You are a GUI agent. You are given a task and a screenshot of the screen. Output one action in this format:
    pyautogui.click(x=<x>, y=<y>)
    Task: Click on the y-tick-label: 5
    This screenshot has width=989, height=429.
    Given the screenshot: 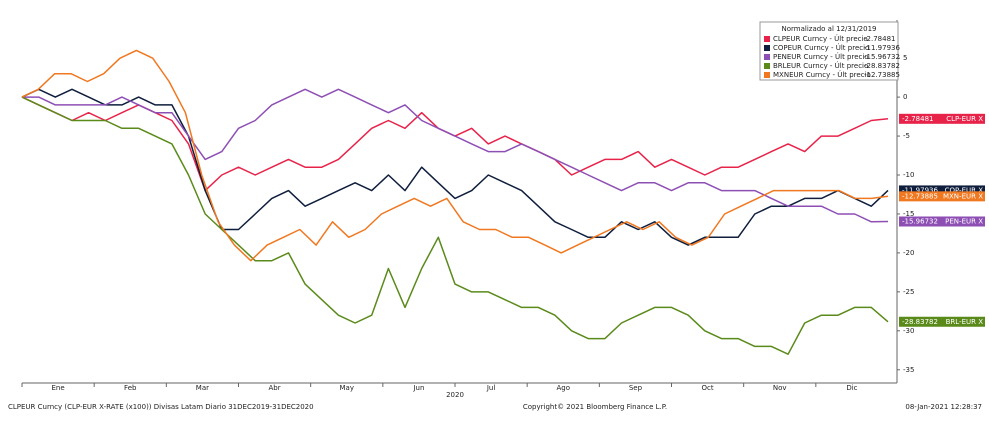 What is the action you would take?
    pyautogui.click(x=905, y=58)
    